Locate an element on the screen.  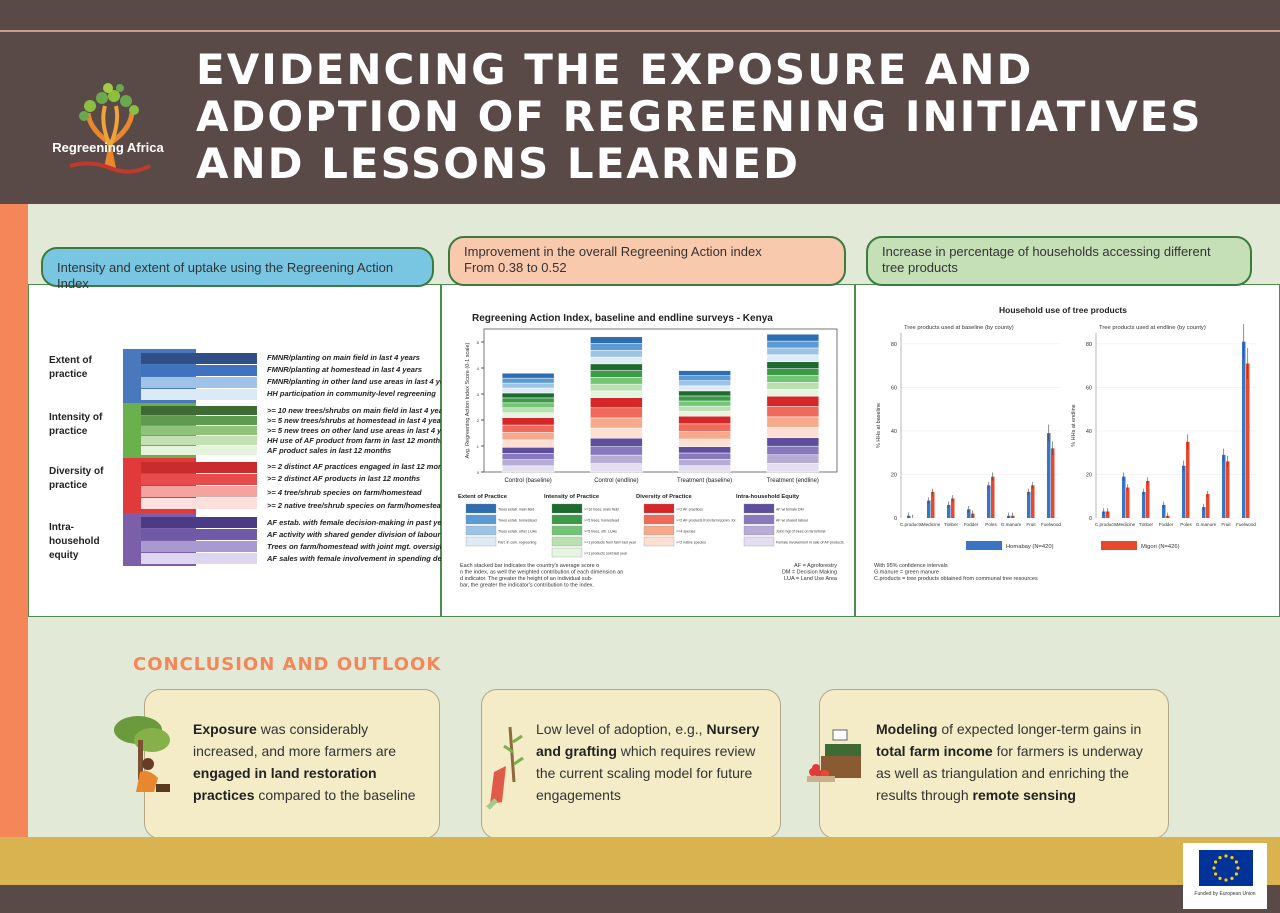
legend-item: AF product sales in last 12 months is located at coordinates (329, 450).